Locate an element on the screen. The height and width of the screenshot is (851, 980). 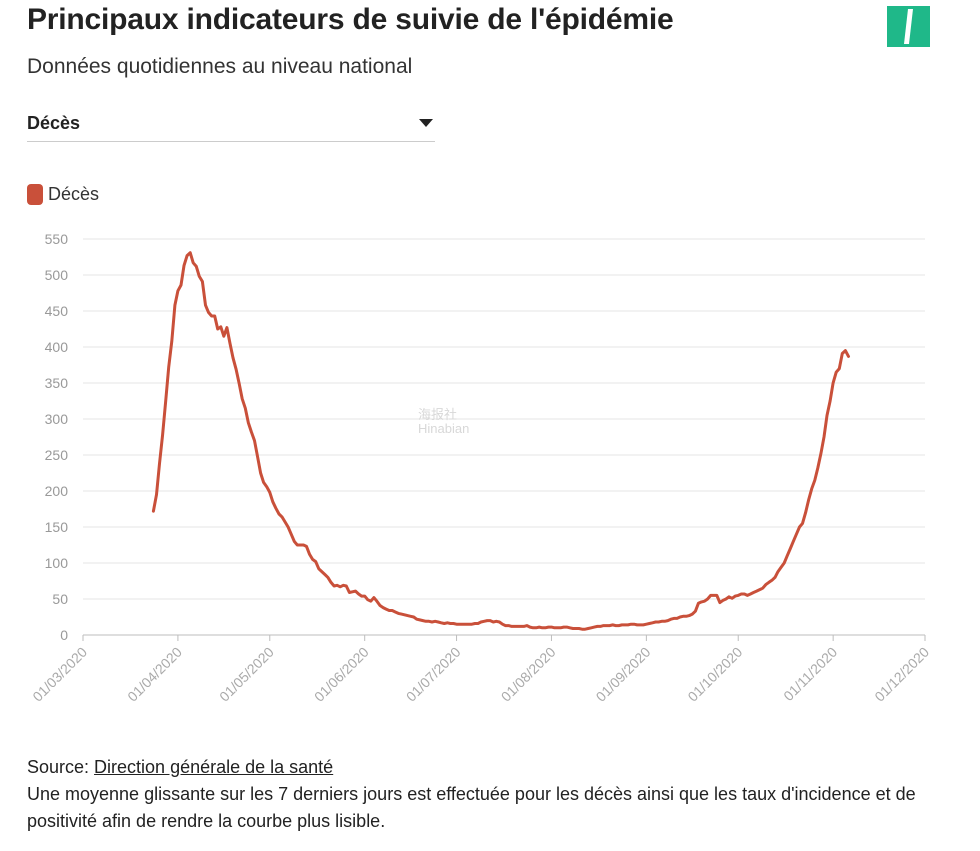
y-tick-label: 150 is located at coordinates (57, 527).